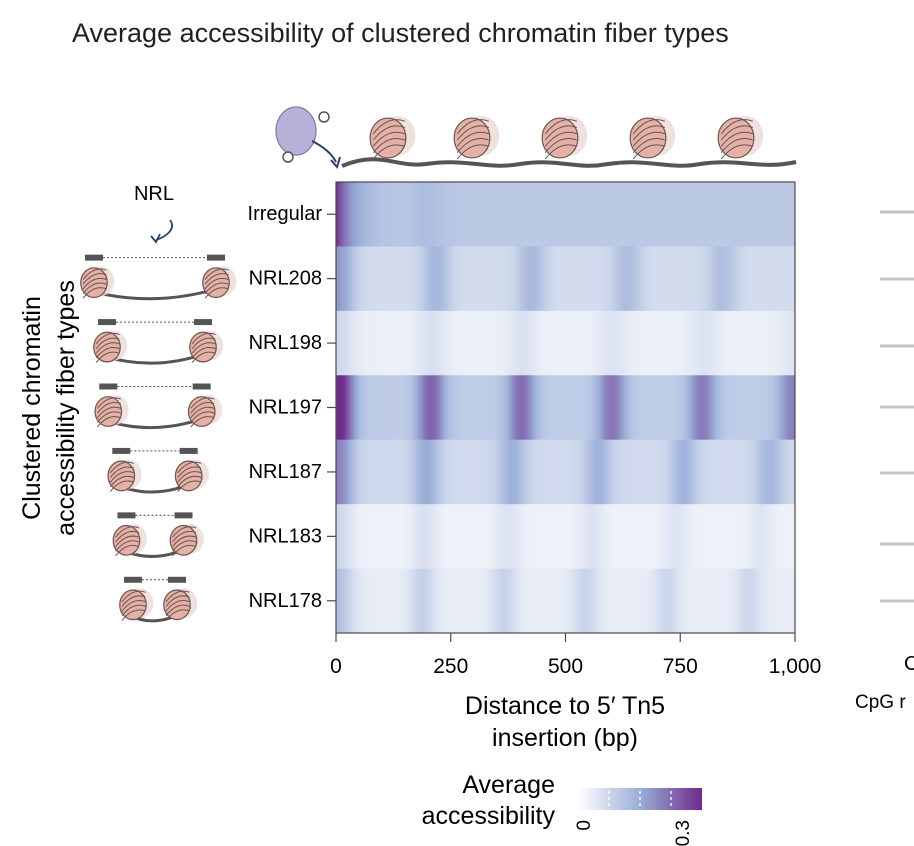 The width and height of the screenshot is (914, 846). I want to click on y-tick-label: Irregular, so click(285, 214).